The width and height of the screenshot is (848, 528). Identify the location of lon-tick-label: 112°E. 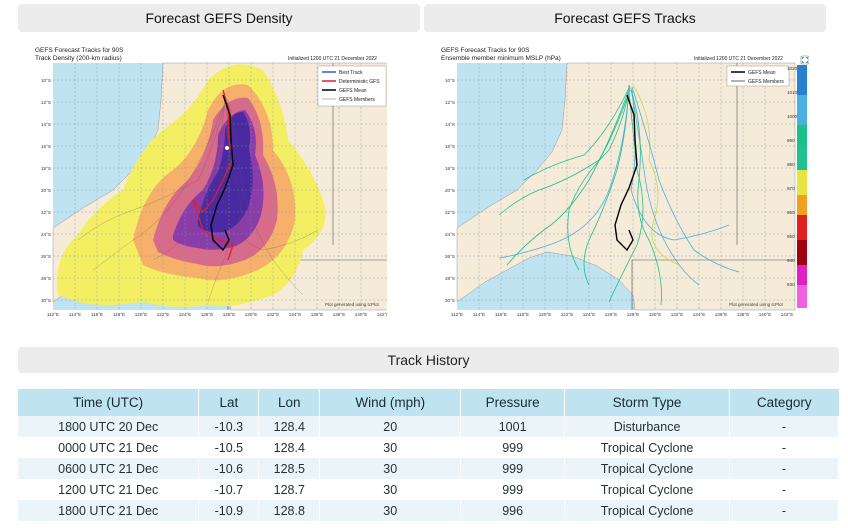
(53, 314).